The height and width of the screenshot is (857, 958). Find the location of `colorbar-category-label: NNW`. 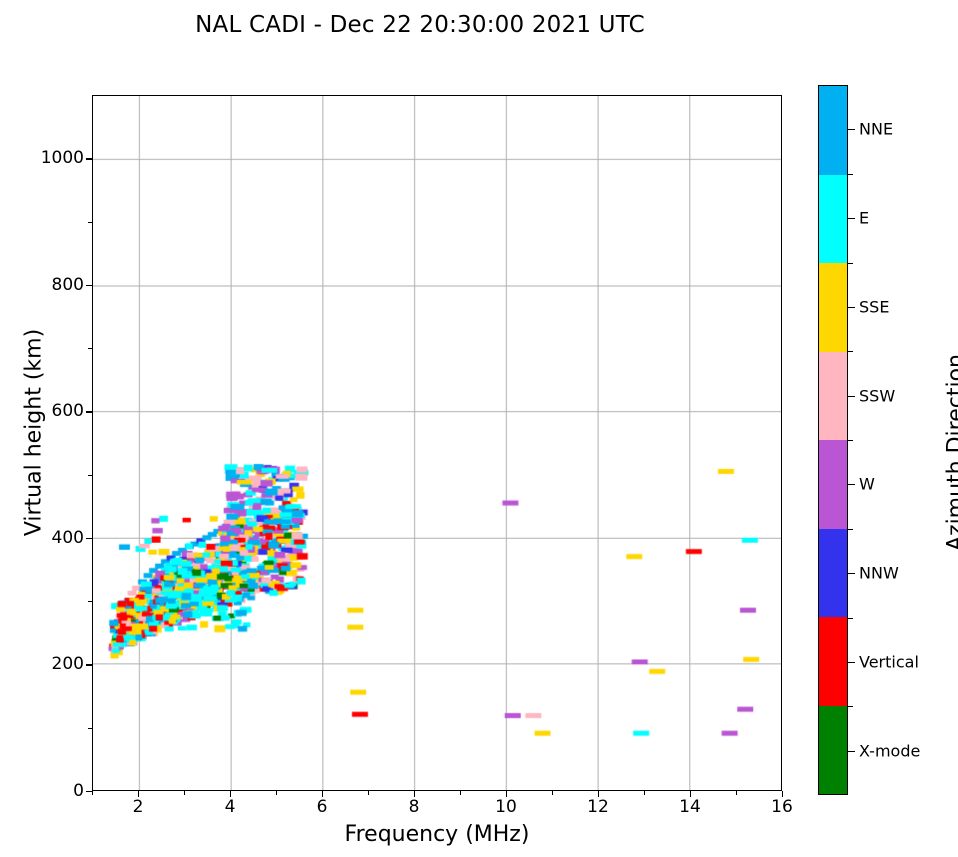

colorbar-category-label: NNW is located at coordinates (879, 573).